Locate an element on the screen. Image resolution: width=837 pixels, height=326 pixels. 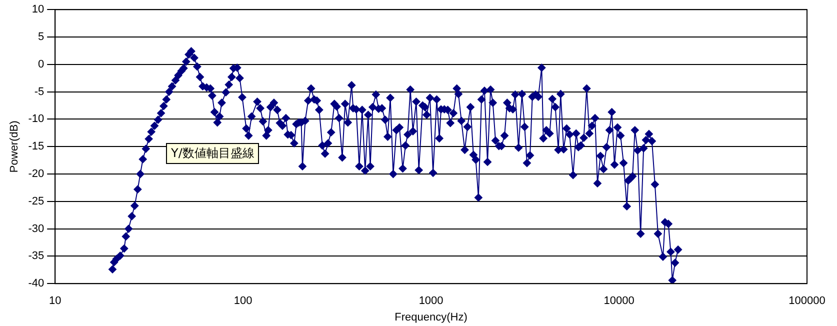
y-axis-title: Power(dB) is located at coordinates (14, 146).